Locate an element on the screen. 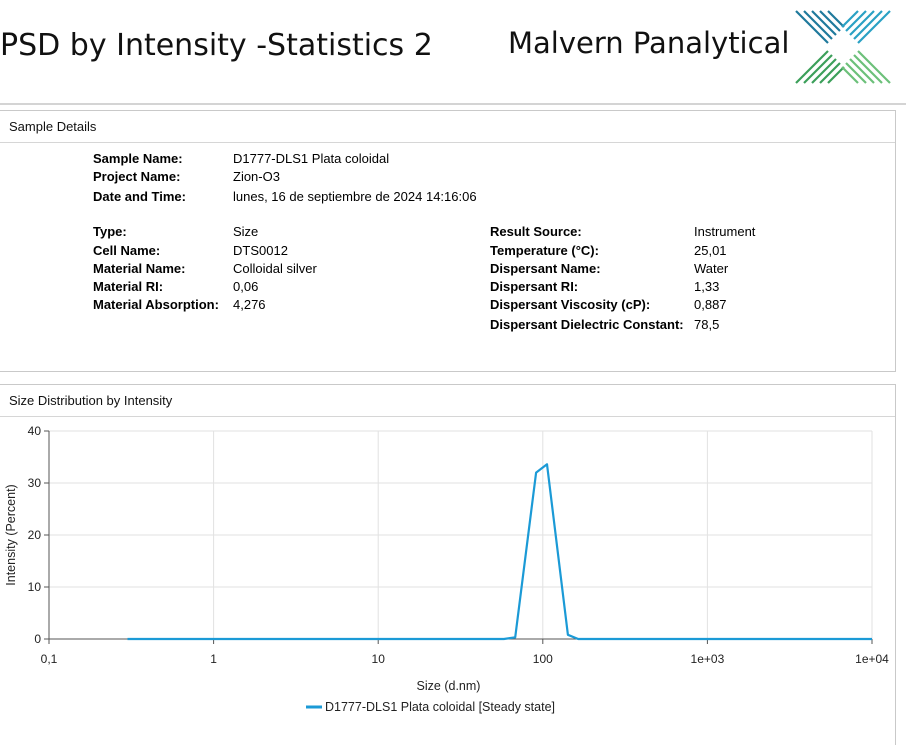  x-tick-label: 100 is located at coordinates (543, 659).